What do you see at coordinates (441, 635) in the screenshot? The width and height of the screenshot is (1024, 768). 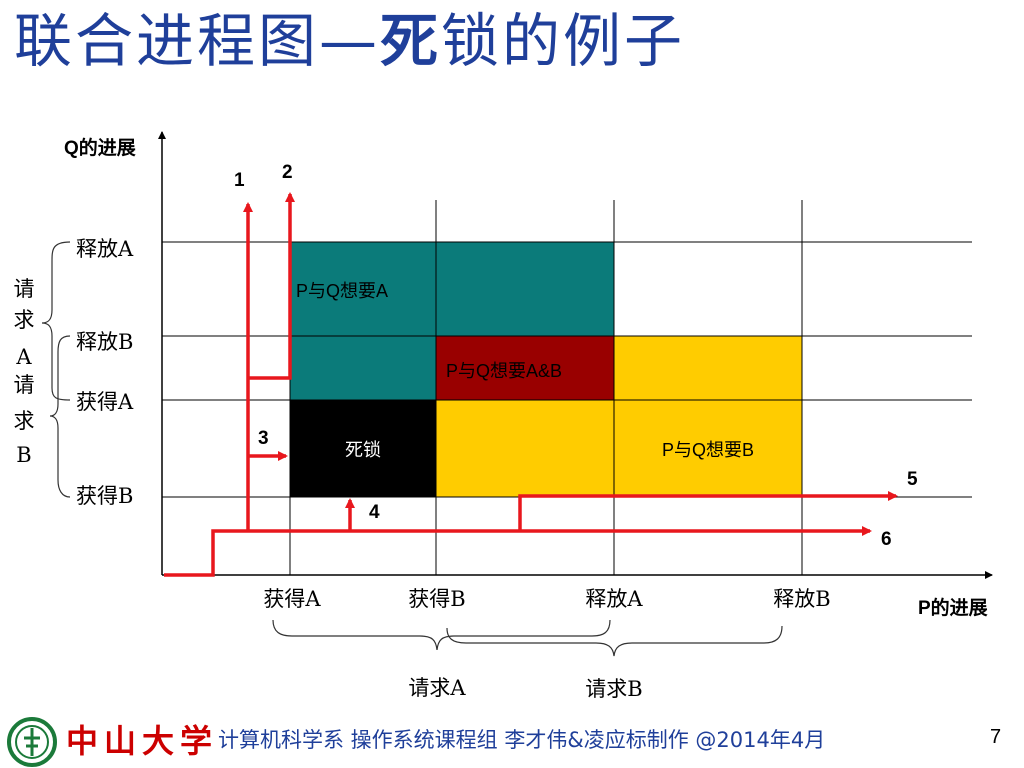 I see `bottom-brace-request-a` at bounding box center [441, 635].